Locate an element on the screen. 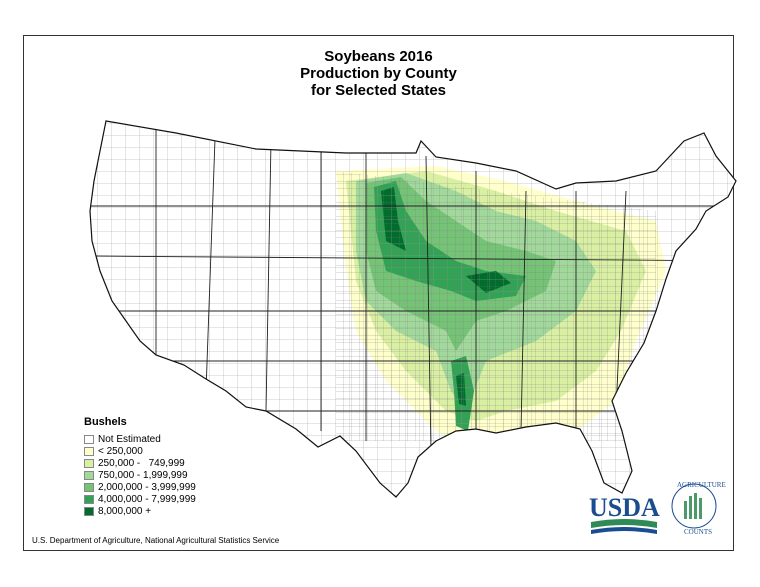 This screenshot has width=760, height=587. legend-item: 750,000 - 1,999,999 is located at coordinates (140, 475).